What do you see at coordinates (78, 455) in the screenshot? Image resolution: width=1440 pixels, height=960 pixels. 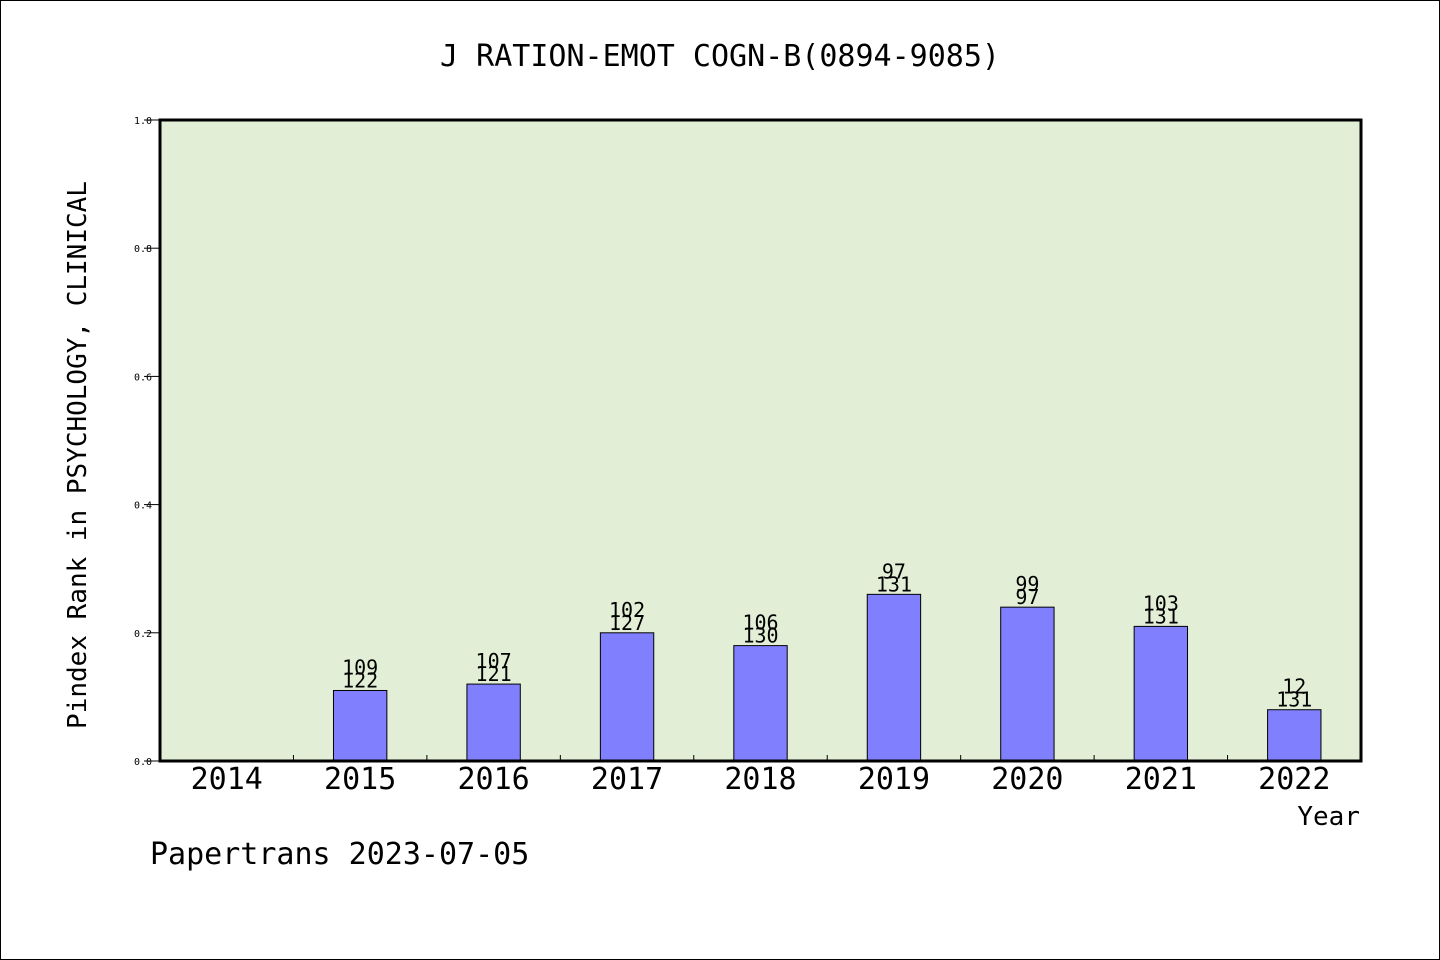 I see `y-axis-label: Pindex Rank in PSYCHOLOGY, CLINICAL` at bounding box center [78, 455].